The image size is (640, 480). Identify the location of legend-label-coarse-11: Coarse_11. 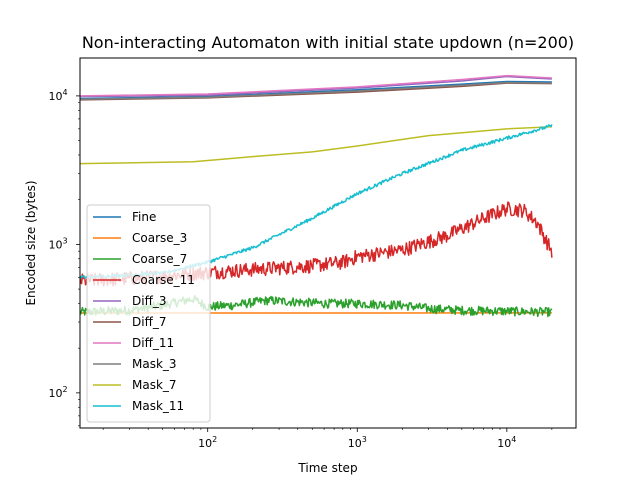
(163, 280).